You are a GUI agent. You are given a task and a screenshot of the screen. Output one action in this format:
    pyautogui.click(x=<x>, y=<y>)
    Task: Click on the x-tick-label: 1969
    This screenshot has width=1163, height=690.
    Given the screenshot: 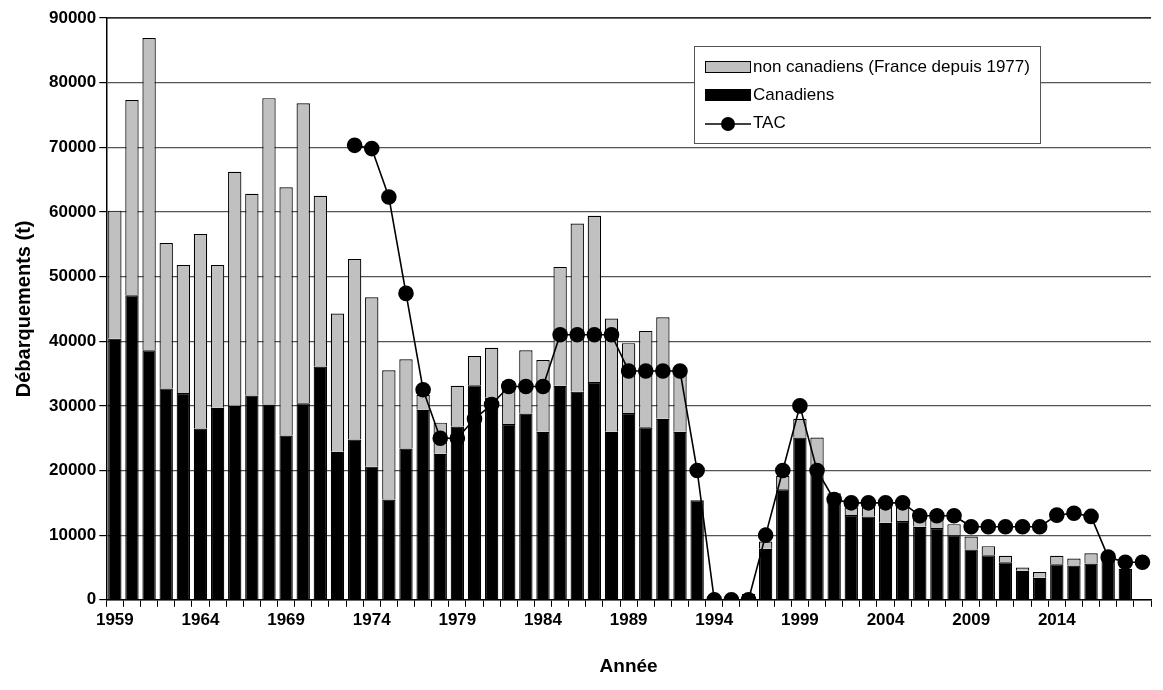 What is the action you would take?
    pyautogui.click(x=286, y=619)
    